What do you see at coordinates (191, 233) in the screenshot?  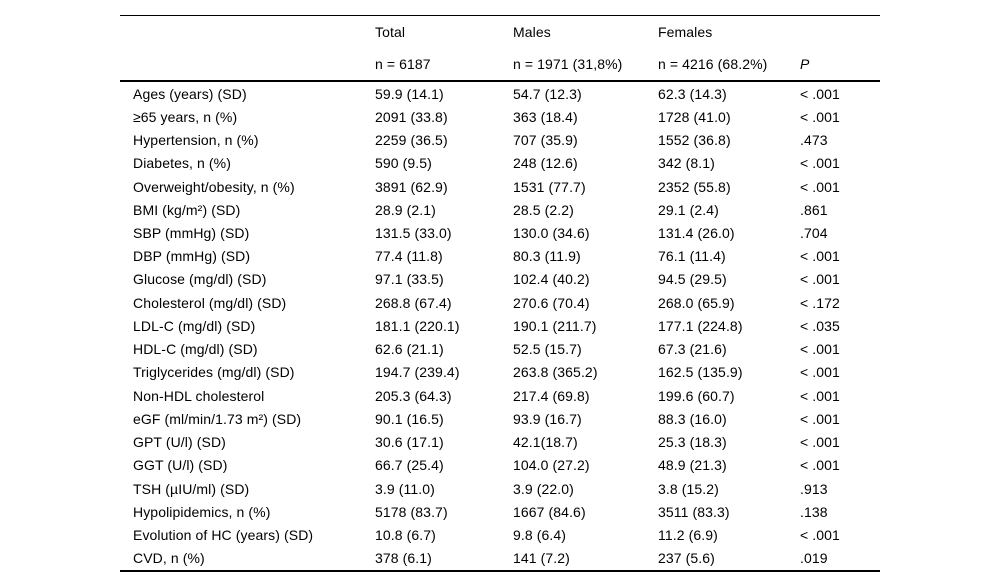 I see `row-label: SBP (mmHg) (SD)` at bounding box center [191, 233].